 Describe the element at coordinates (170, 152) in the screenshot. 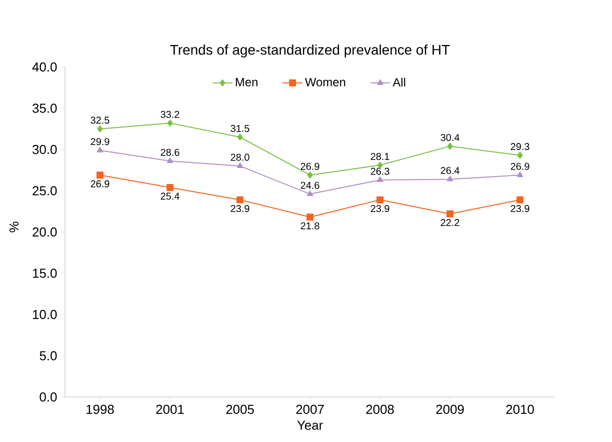

I see `data-label: 28.6` at that location.